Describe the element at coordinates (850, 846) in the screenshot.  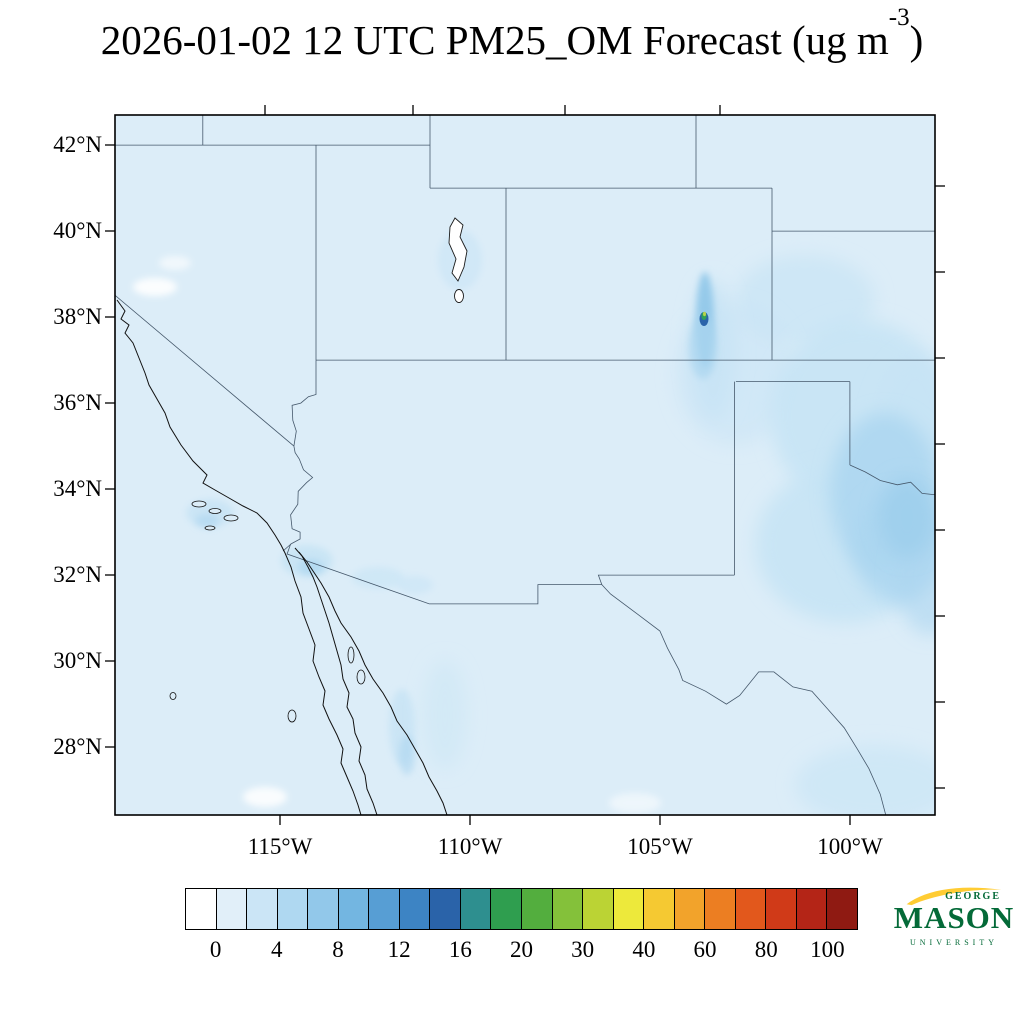
I see `lon-tick-label: 100°W` at that location.